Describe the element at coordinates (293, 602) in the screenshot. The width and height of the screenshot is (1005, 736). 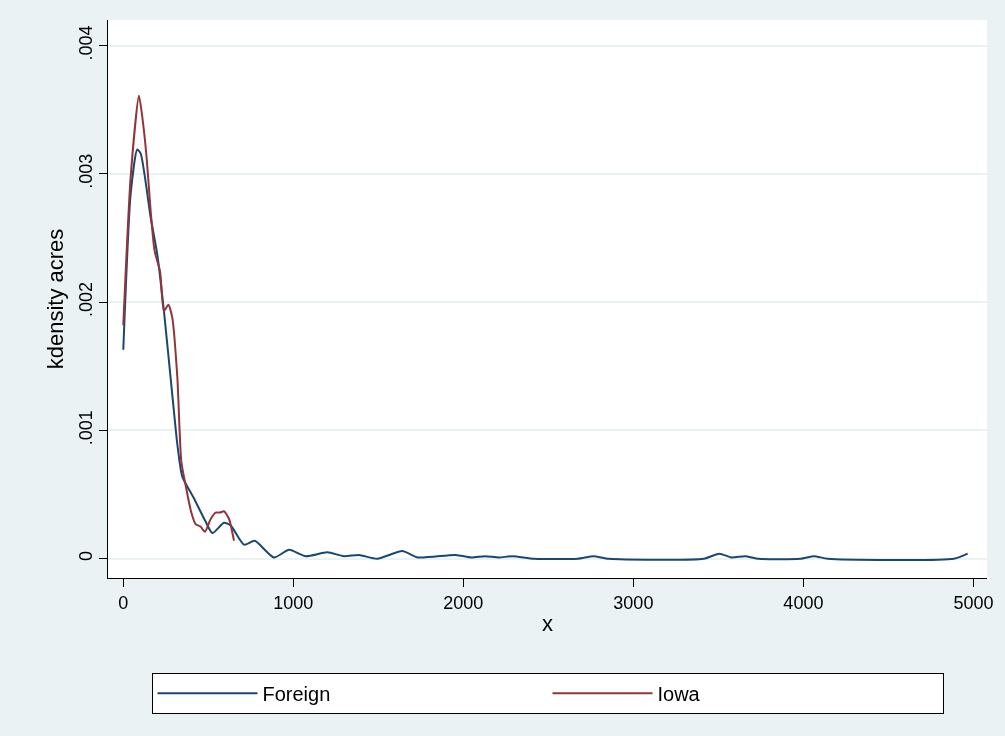
I see `x-tick-label: 1000` at that location.